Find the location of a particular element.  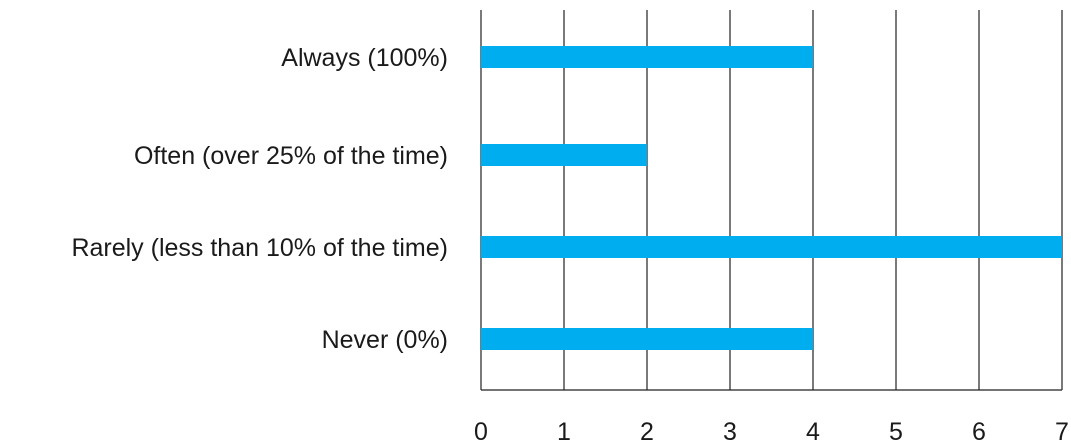

x-tick-label: 3 is located at coordinates (730, 432).